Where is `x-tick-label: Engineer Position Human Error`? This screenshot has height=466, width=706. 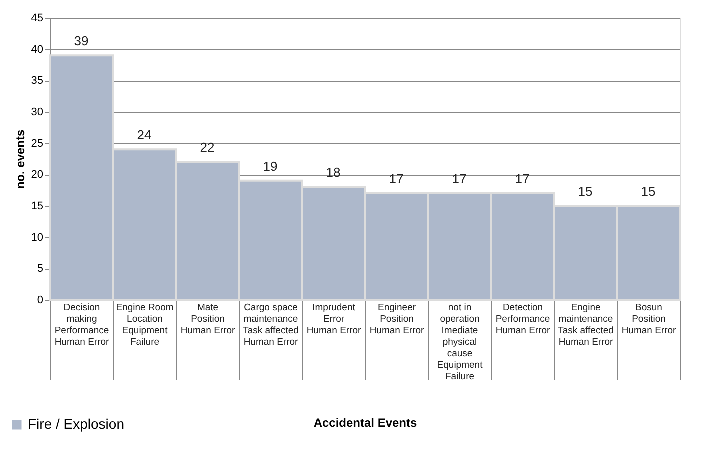
x-tick-label: Engineer Position Human Error is located at coordinates (397, 319).